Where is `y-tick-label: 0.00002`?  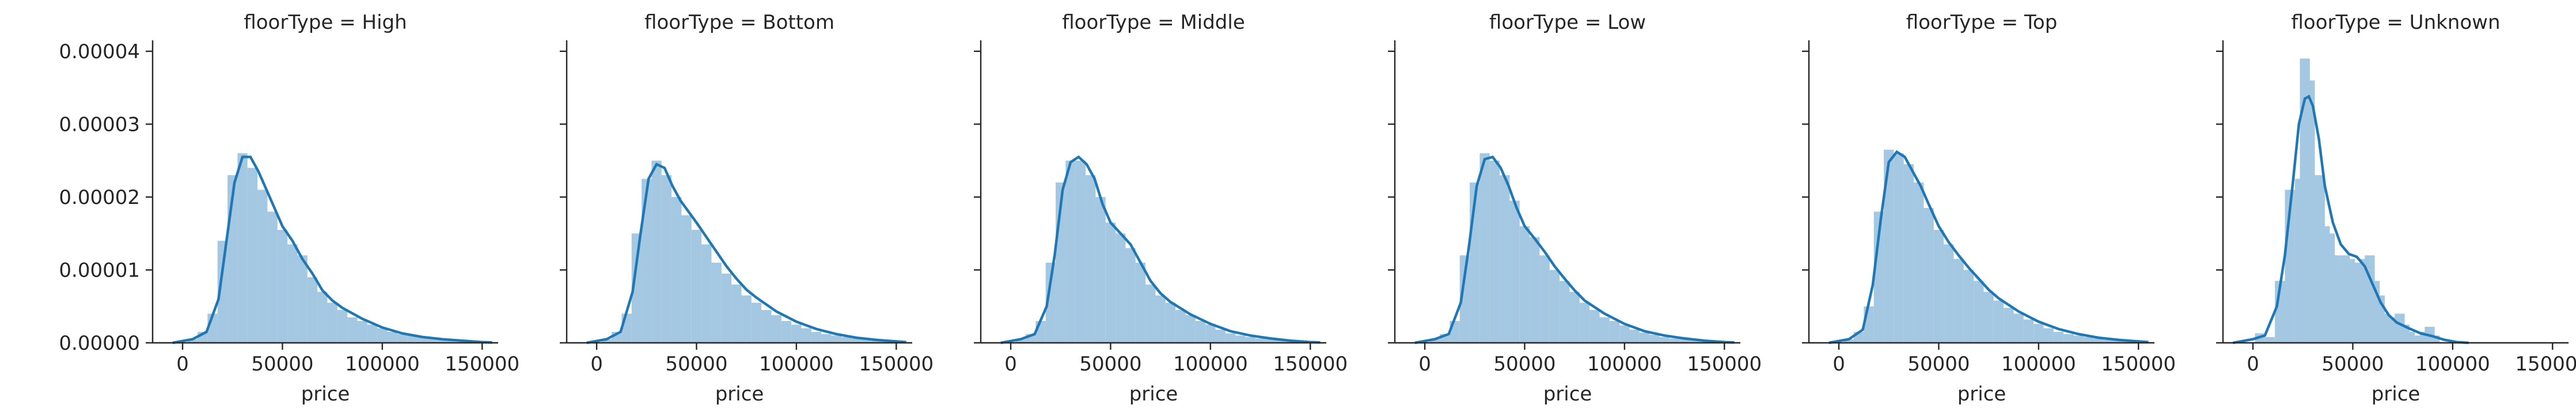
y-tick-label: 0.00002 is located at coordinates (99, 198).